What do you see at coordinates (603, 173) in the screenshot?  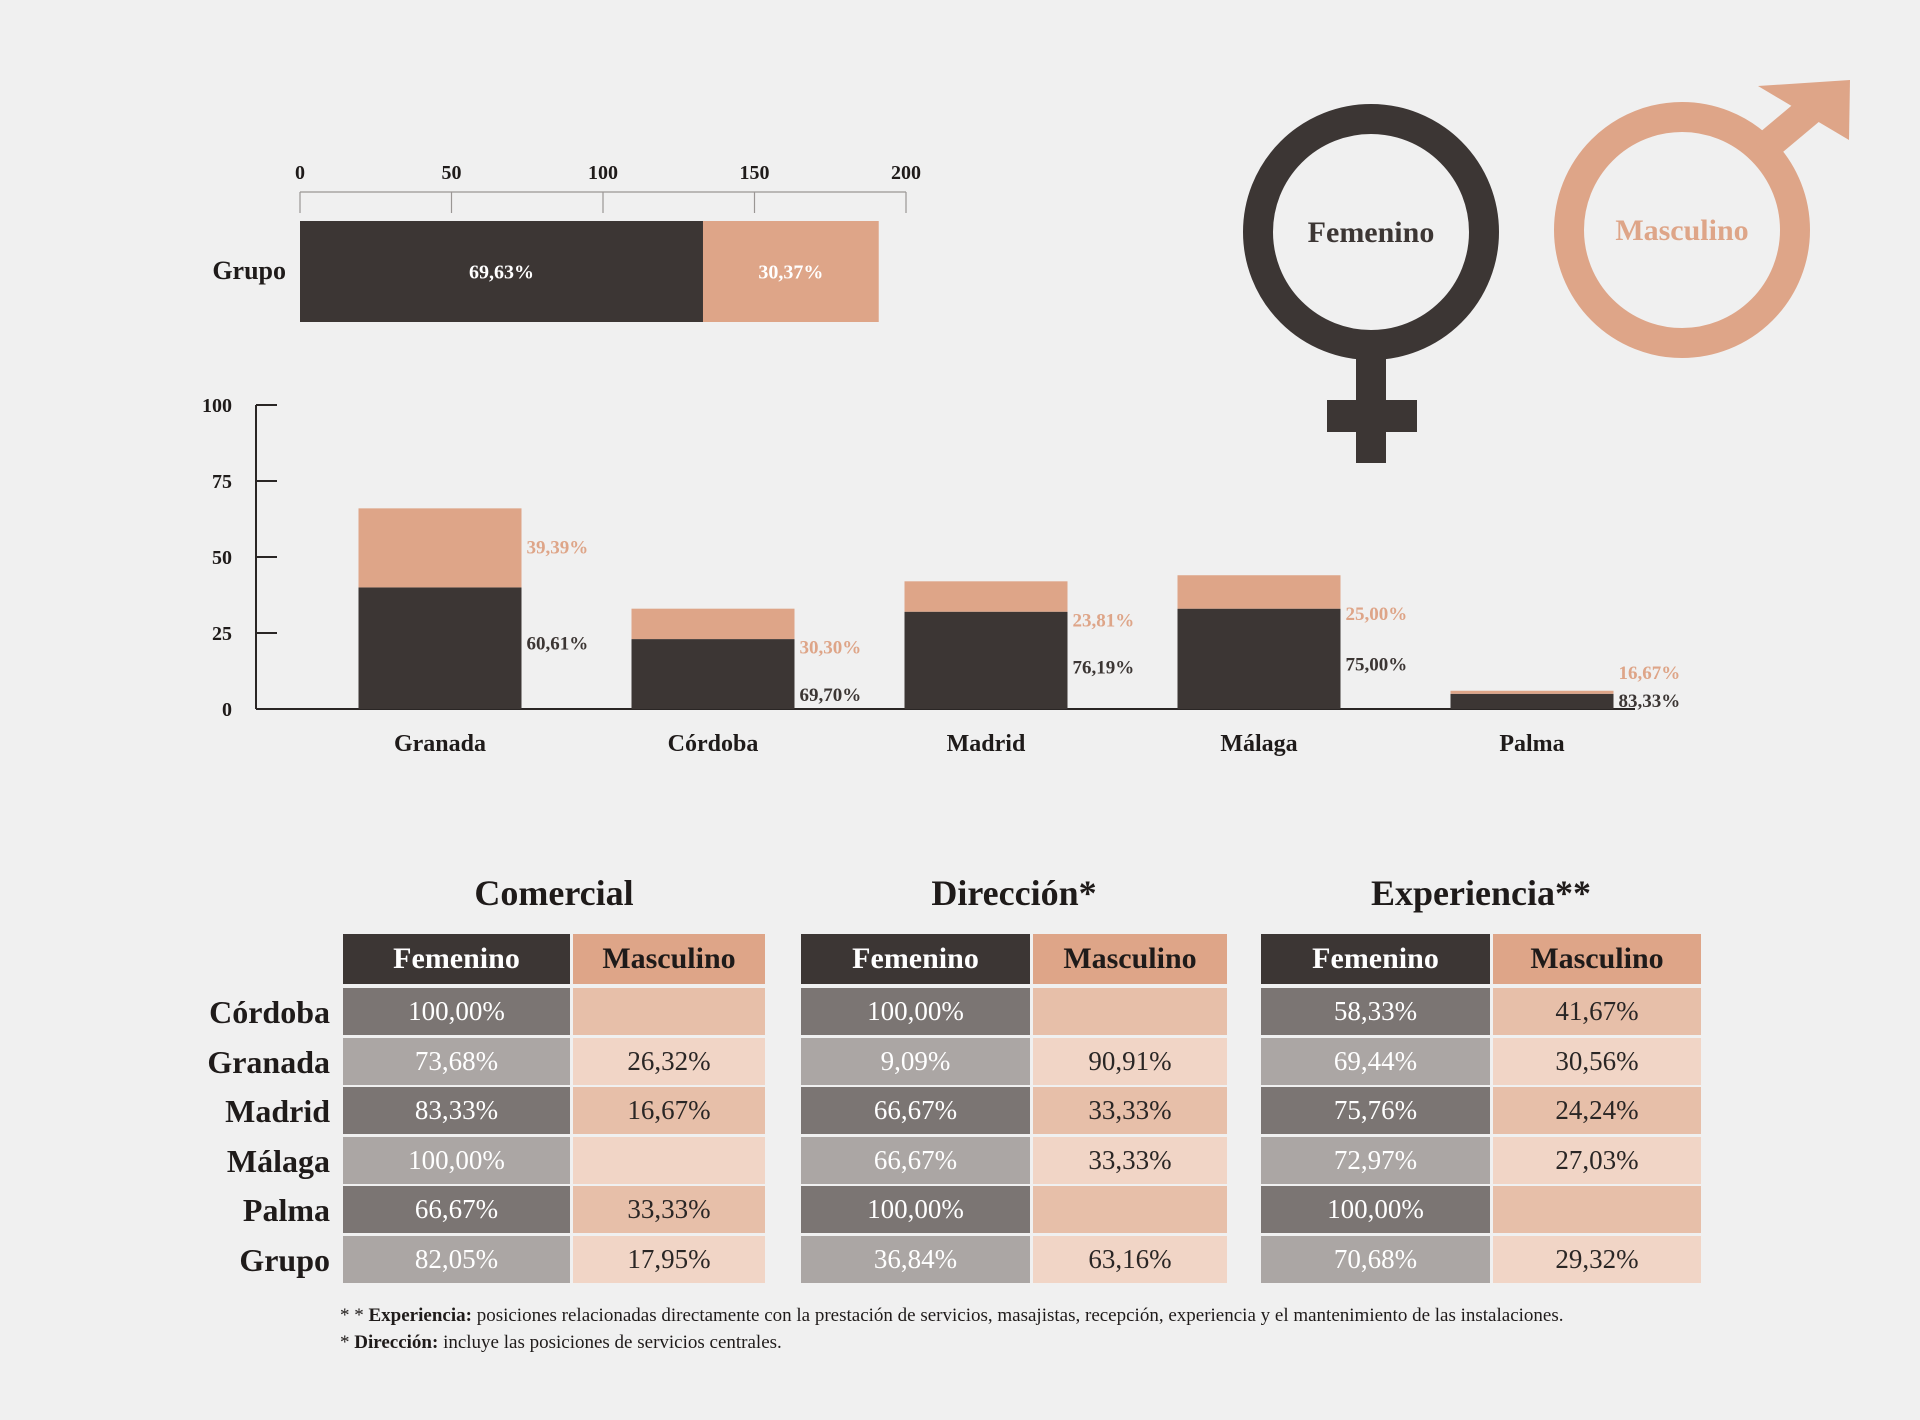 I see `x-tick-label: 100` at bounding box center [603, 173].